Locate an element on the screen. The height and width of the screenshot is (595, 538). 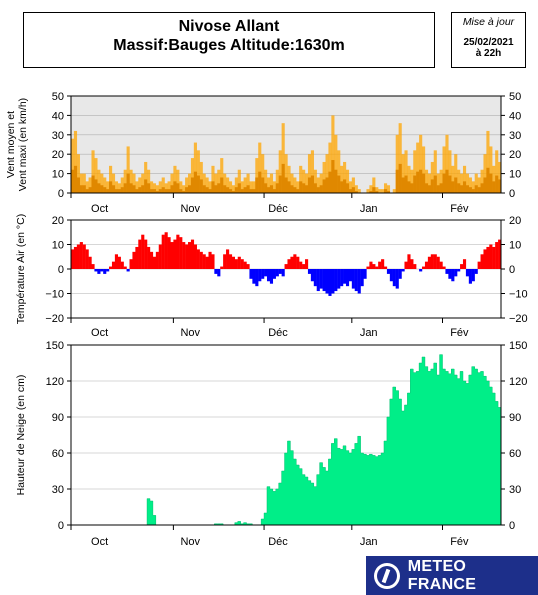
y-tick-label-right: 40 is located at coordinates (515, 116).